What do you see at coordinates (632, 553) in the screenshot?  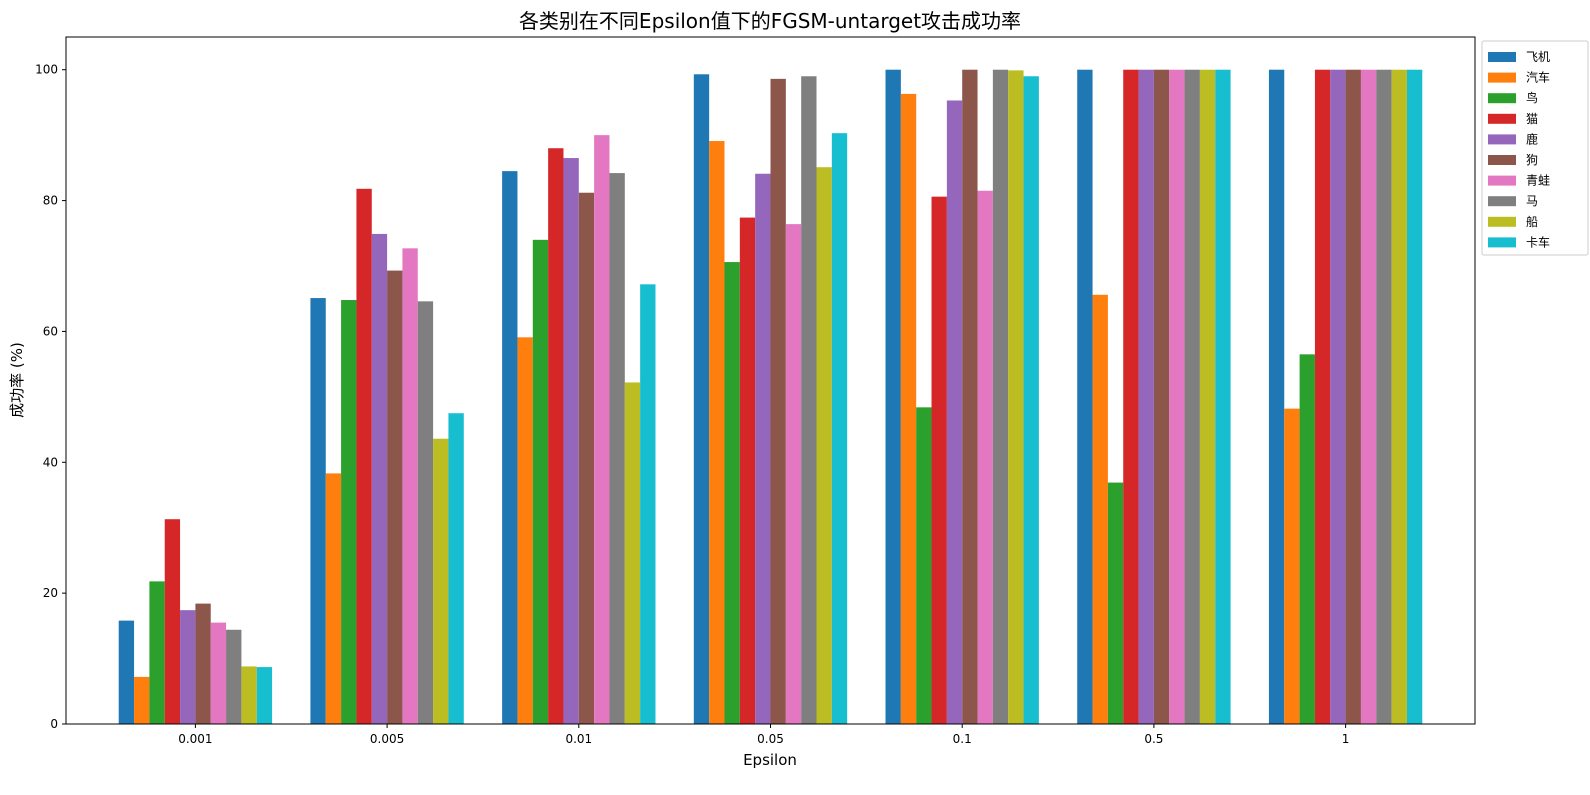 I see `bar-船-0.01` at bounding box center [632, 553].